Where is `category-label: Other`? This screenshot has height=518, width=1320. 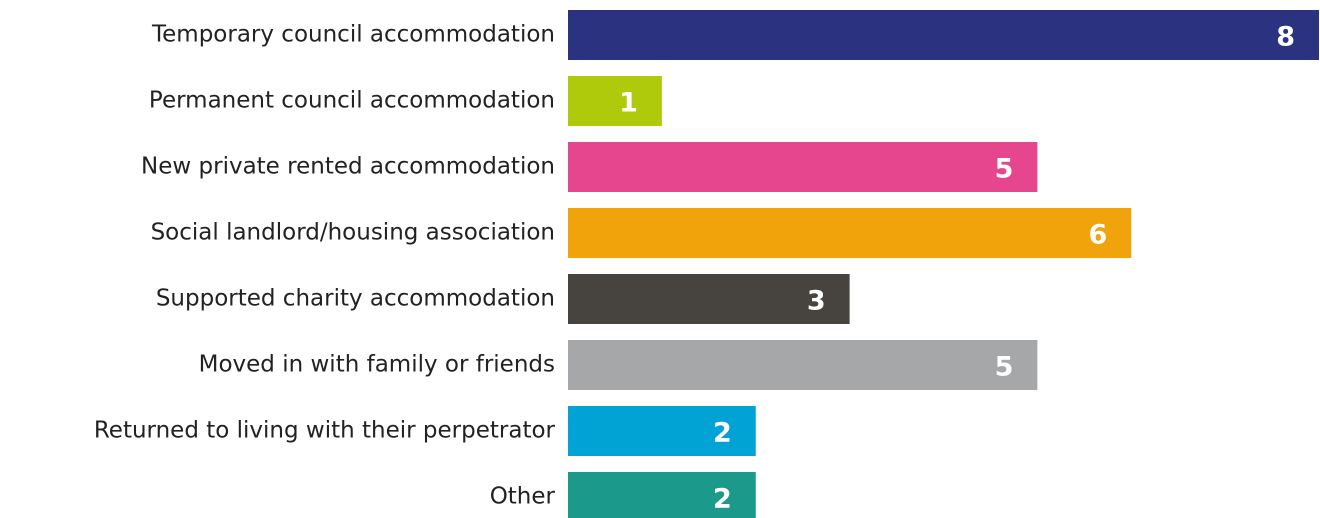
category-label: Other is located at coordinates (523, 497).